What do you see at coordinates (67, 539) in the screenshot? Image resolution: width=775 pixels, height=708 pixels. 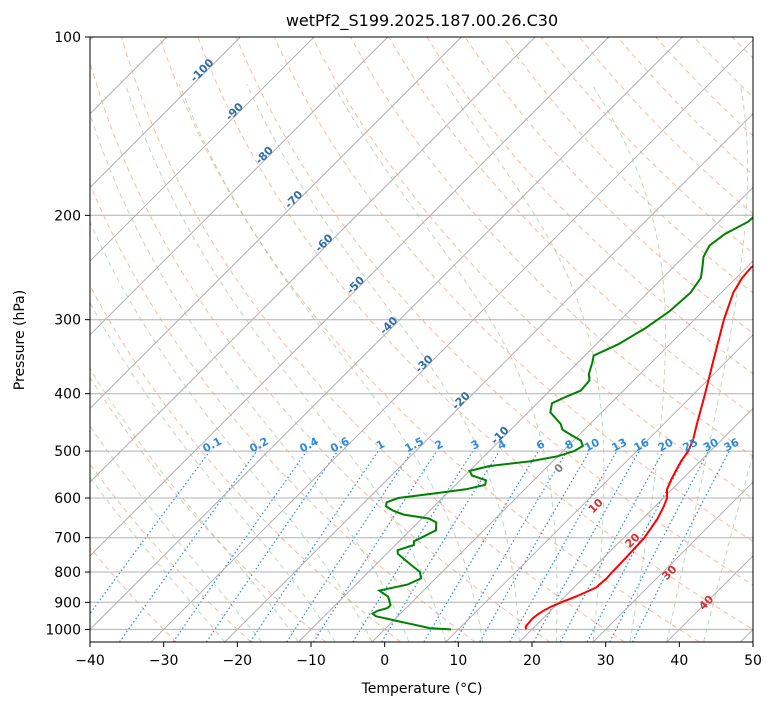 I see `y-tick-label: 700` at bounding box center [67, 539].